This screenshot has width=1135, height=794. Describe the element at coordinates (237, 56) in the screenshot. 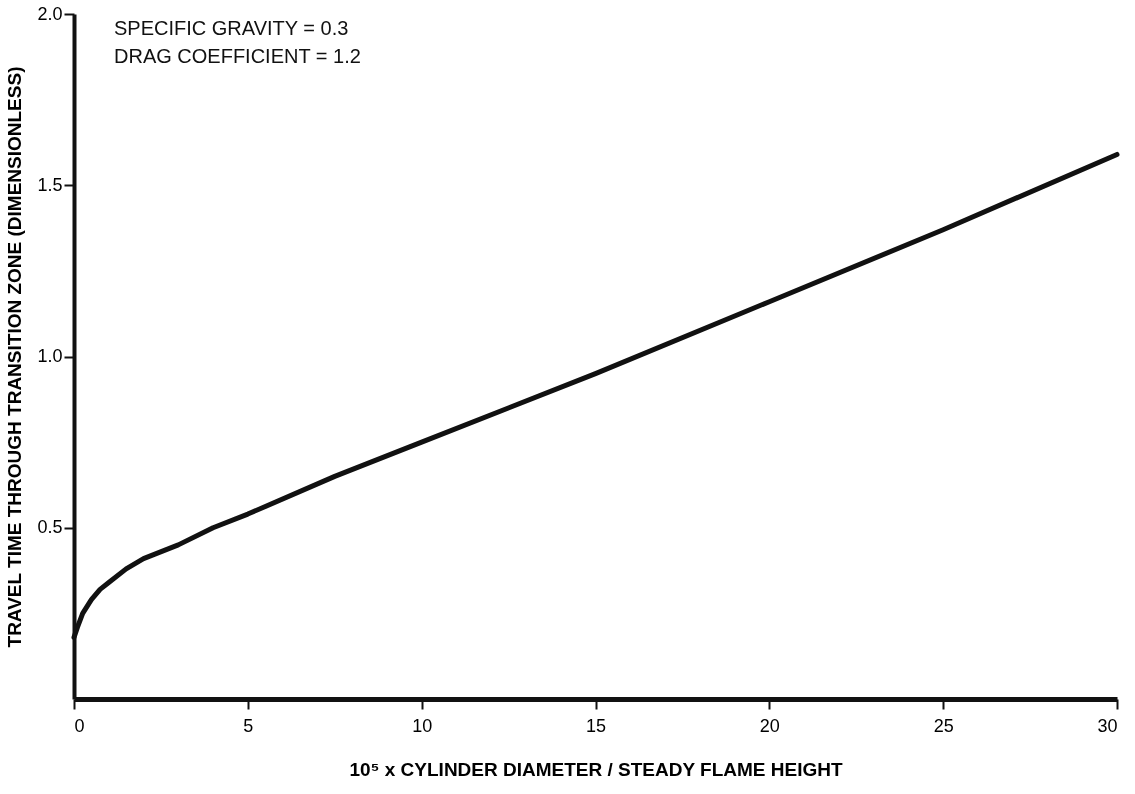

I see `annotation: DRAG COEFFICIENT = 1.2` at that location.